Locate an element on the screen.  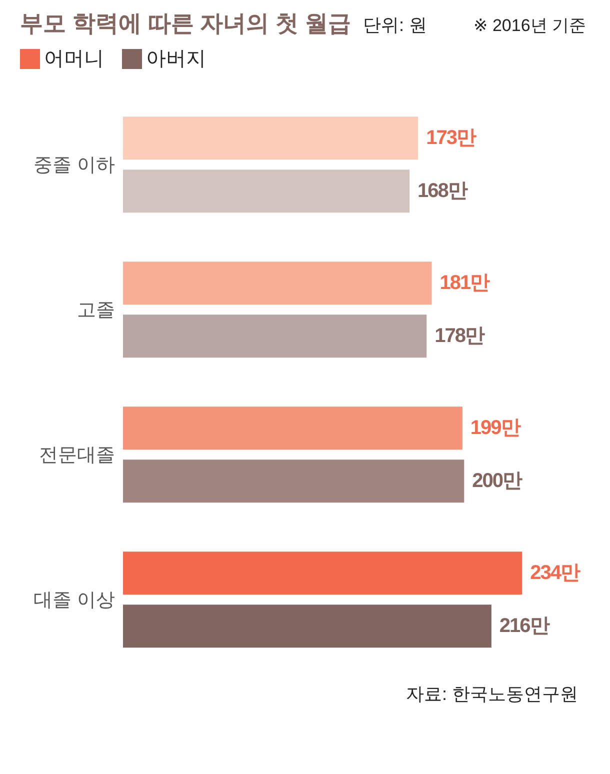
data-label: 168만 is located at coordinates (443, 191).